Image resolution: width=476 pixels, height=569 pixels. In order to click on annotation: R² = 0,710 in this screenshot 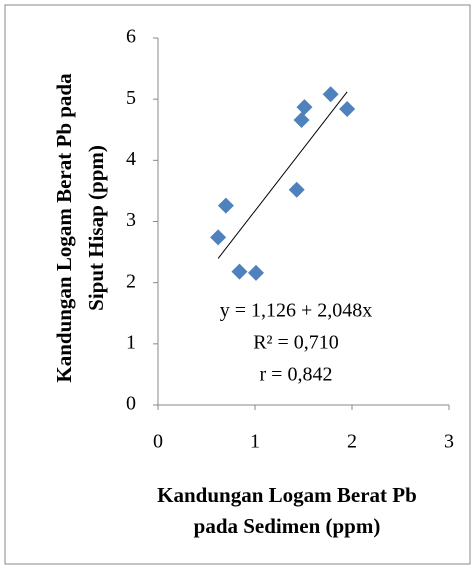, I will do `click(296, 343)`.